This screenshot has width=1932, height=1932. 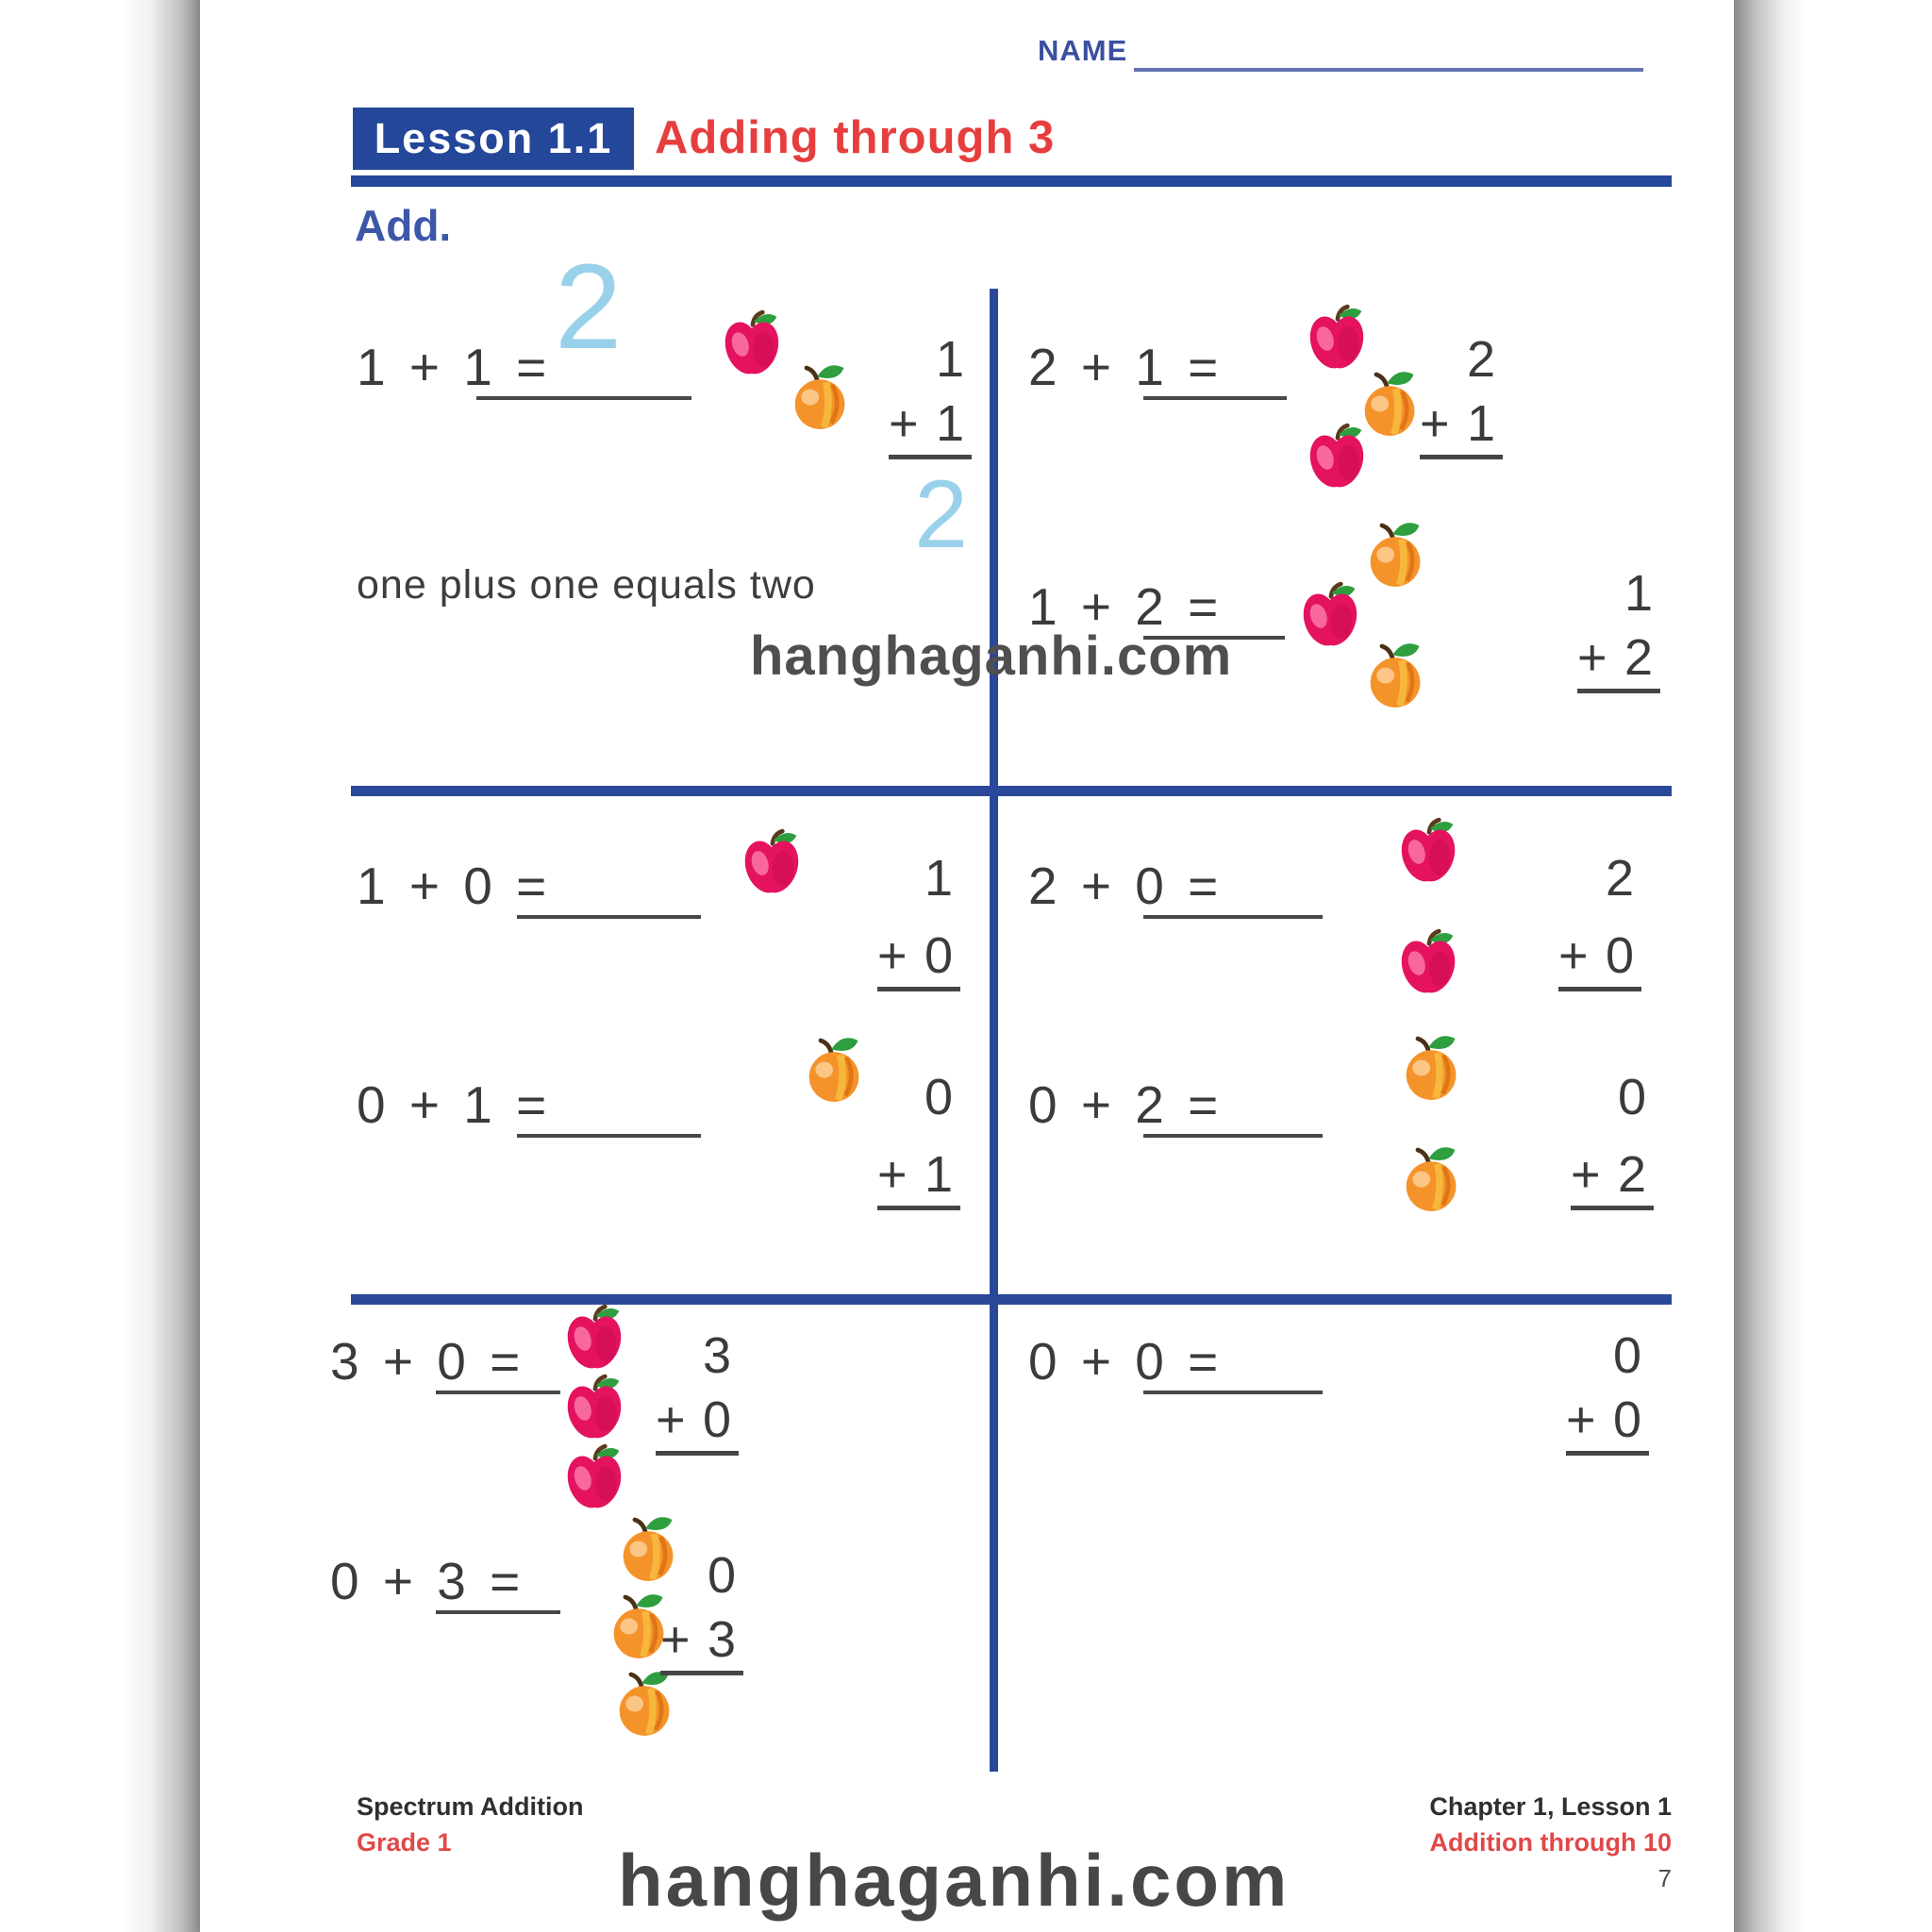 I want to click on header-rule, so click(x=1011, y=181).